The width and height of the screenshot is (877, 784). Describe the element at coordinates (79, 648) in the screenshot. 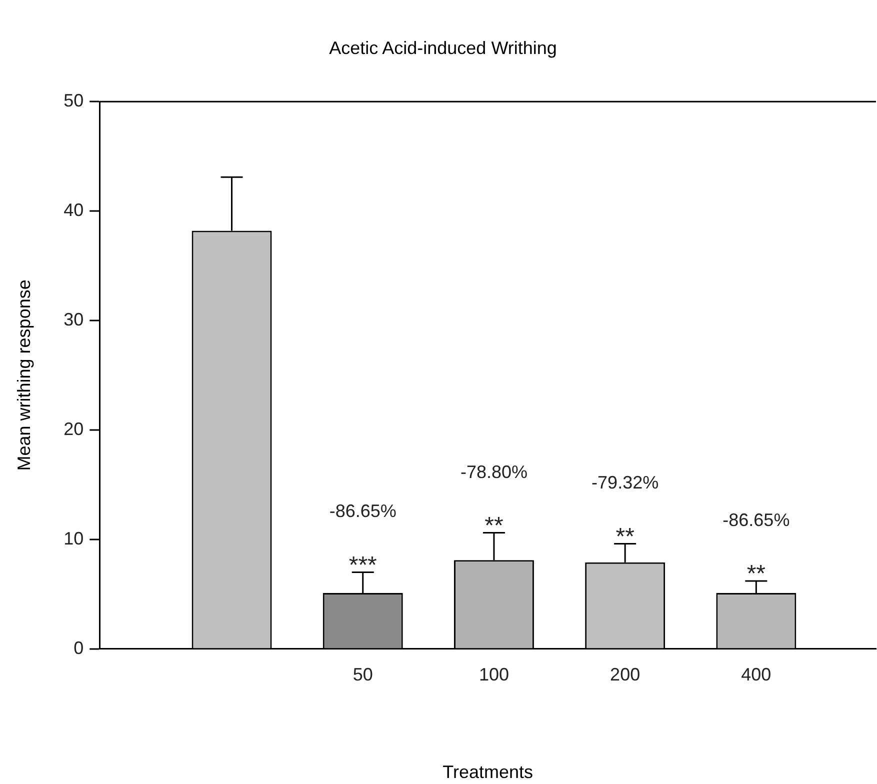

I see `y-tick-label: 0` at that location.